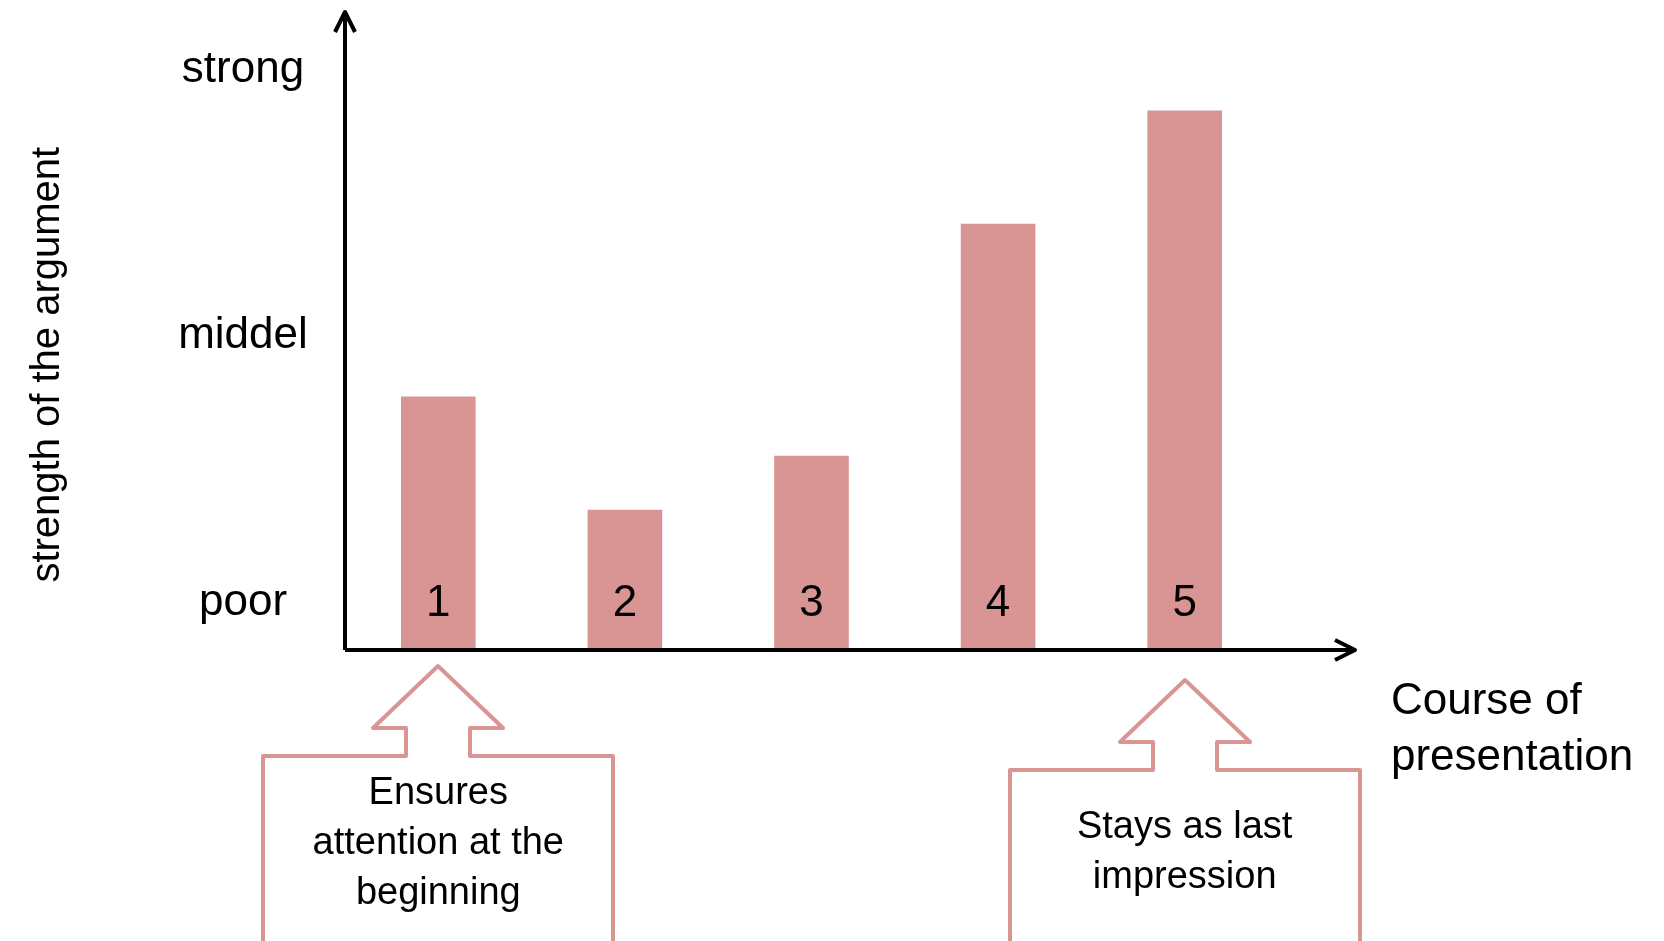 The width and height of the screenshot is (1664, 941). I want to click on x-axis-title: Course of presentation, so click(1512, 727).